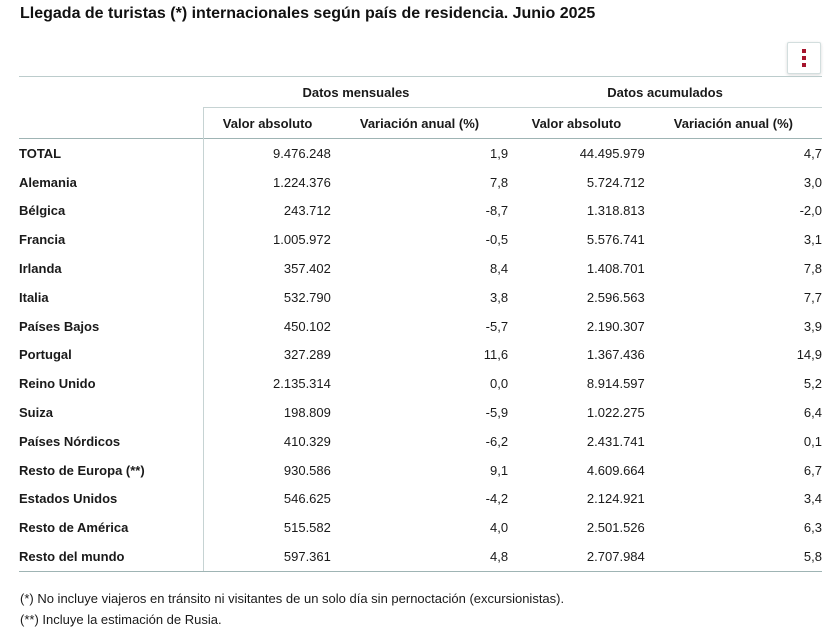 The height and width of the screenshot is (636, 836). I want to click on table-row: Países Bajos 450.102 -5,7 2.190.307 3,9, so click(420, 326).